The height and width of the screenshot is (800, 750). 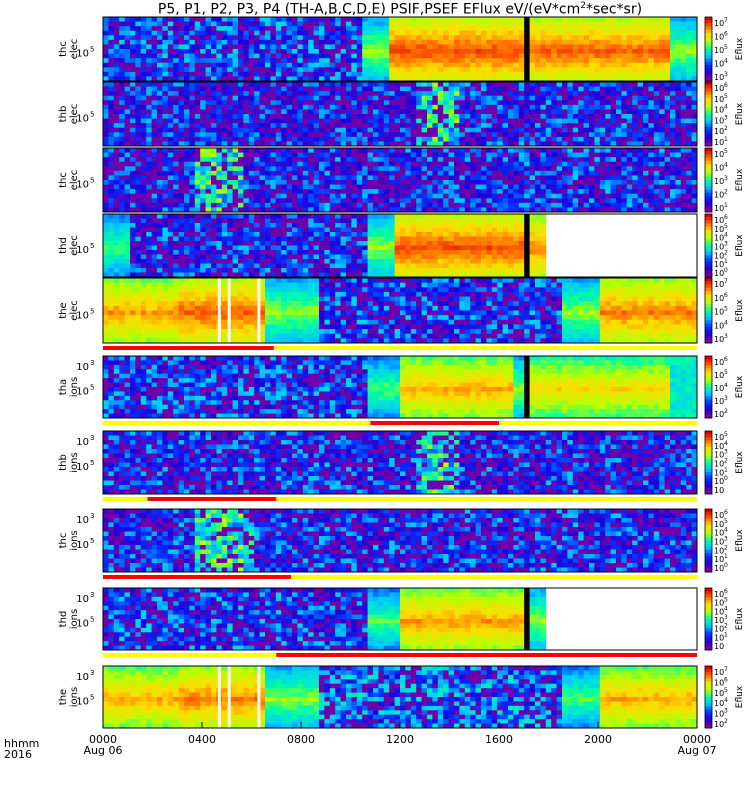 What do you see at coordinates (103, 739) in the screenshot?
I see `x-tick-label: 0000` at bounding box center [103, 739].